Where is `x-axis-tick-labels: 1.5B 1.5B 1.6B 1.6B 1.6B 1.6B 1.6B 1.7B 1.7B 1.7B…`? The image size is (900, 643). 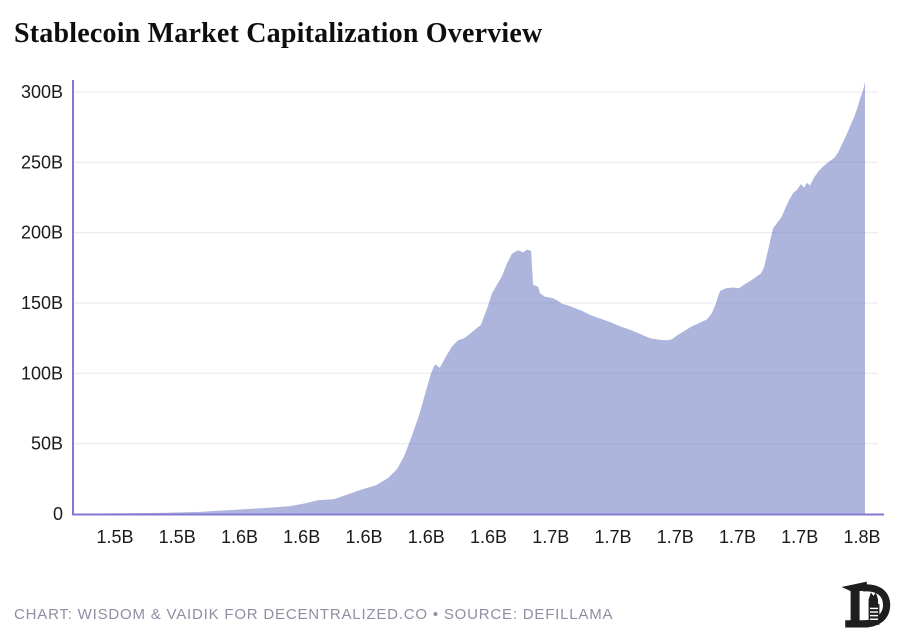
x-axis-tick-labels: 1.5B 1.5B 1.6B 1.6B 1.6B 1.6B 1.6B 1.7B 1.7B 1.7B… is located at coordinates (488, 537).